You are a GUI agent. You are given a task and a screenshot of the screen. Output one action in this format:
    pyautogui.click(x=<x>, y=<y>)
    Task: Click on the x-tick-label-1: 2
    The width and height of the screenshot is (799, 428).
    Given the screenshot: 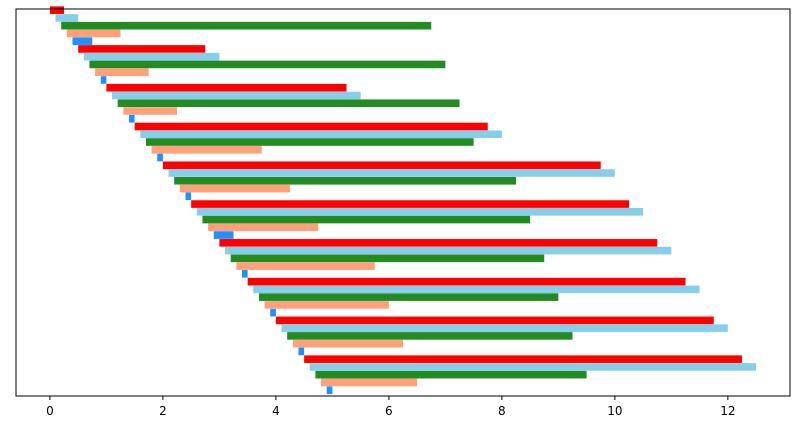 What is the action you would take?
    pyautogui.click(x=163, y=411)
    